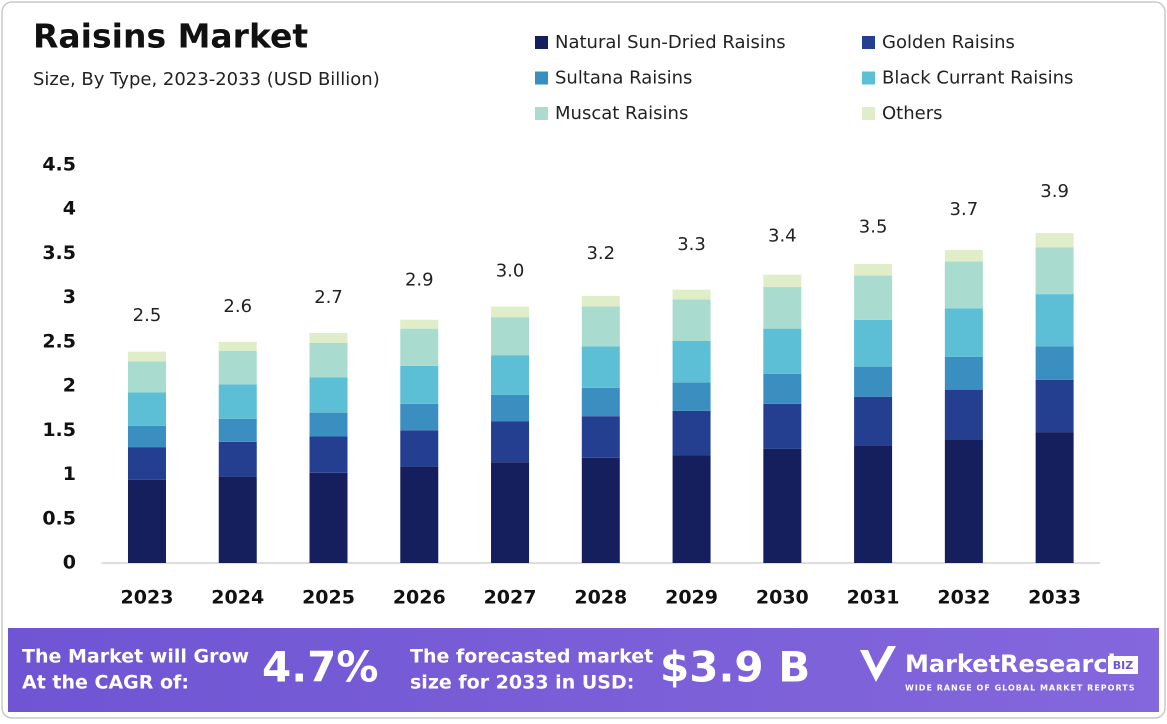  I want to click on total-label: 2.9, so click(419, 280).